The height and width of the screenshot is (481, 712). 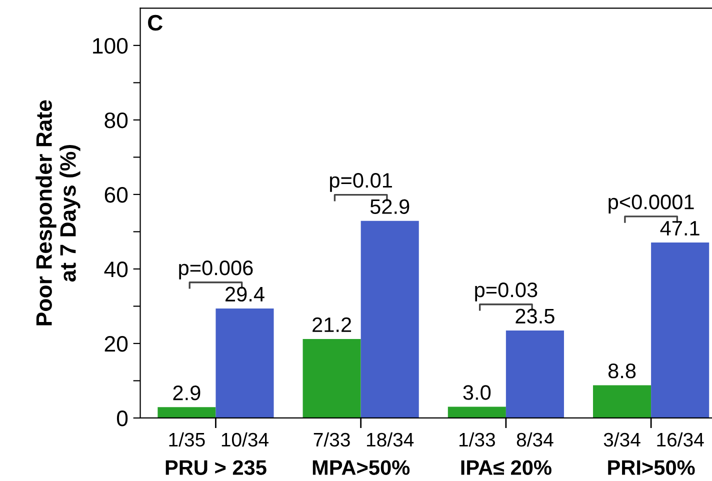 I want to click on y-tick-label: 60, so click(x=116, y=194).